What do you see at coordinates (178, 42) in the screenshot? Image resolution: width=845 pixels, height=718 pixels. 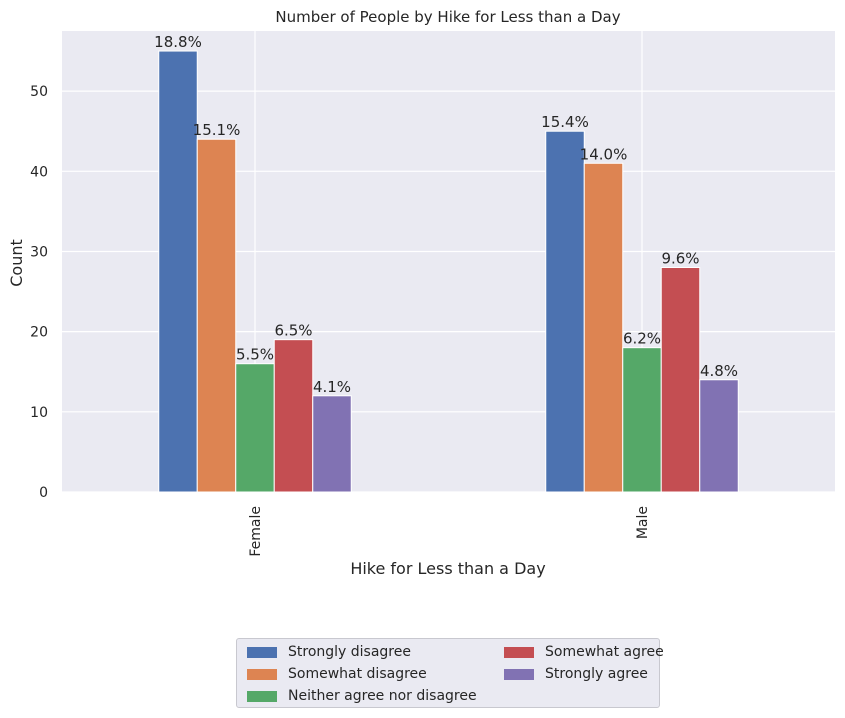 I see `bar-data-label: 18.8%` at bounding box center [178, 42].